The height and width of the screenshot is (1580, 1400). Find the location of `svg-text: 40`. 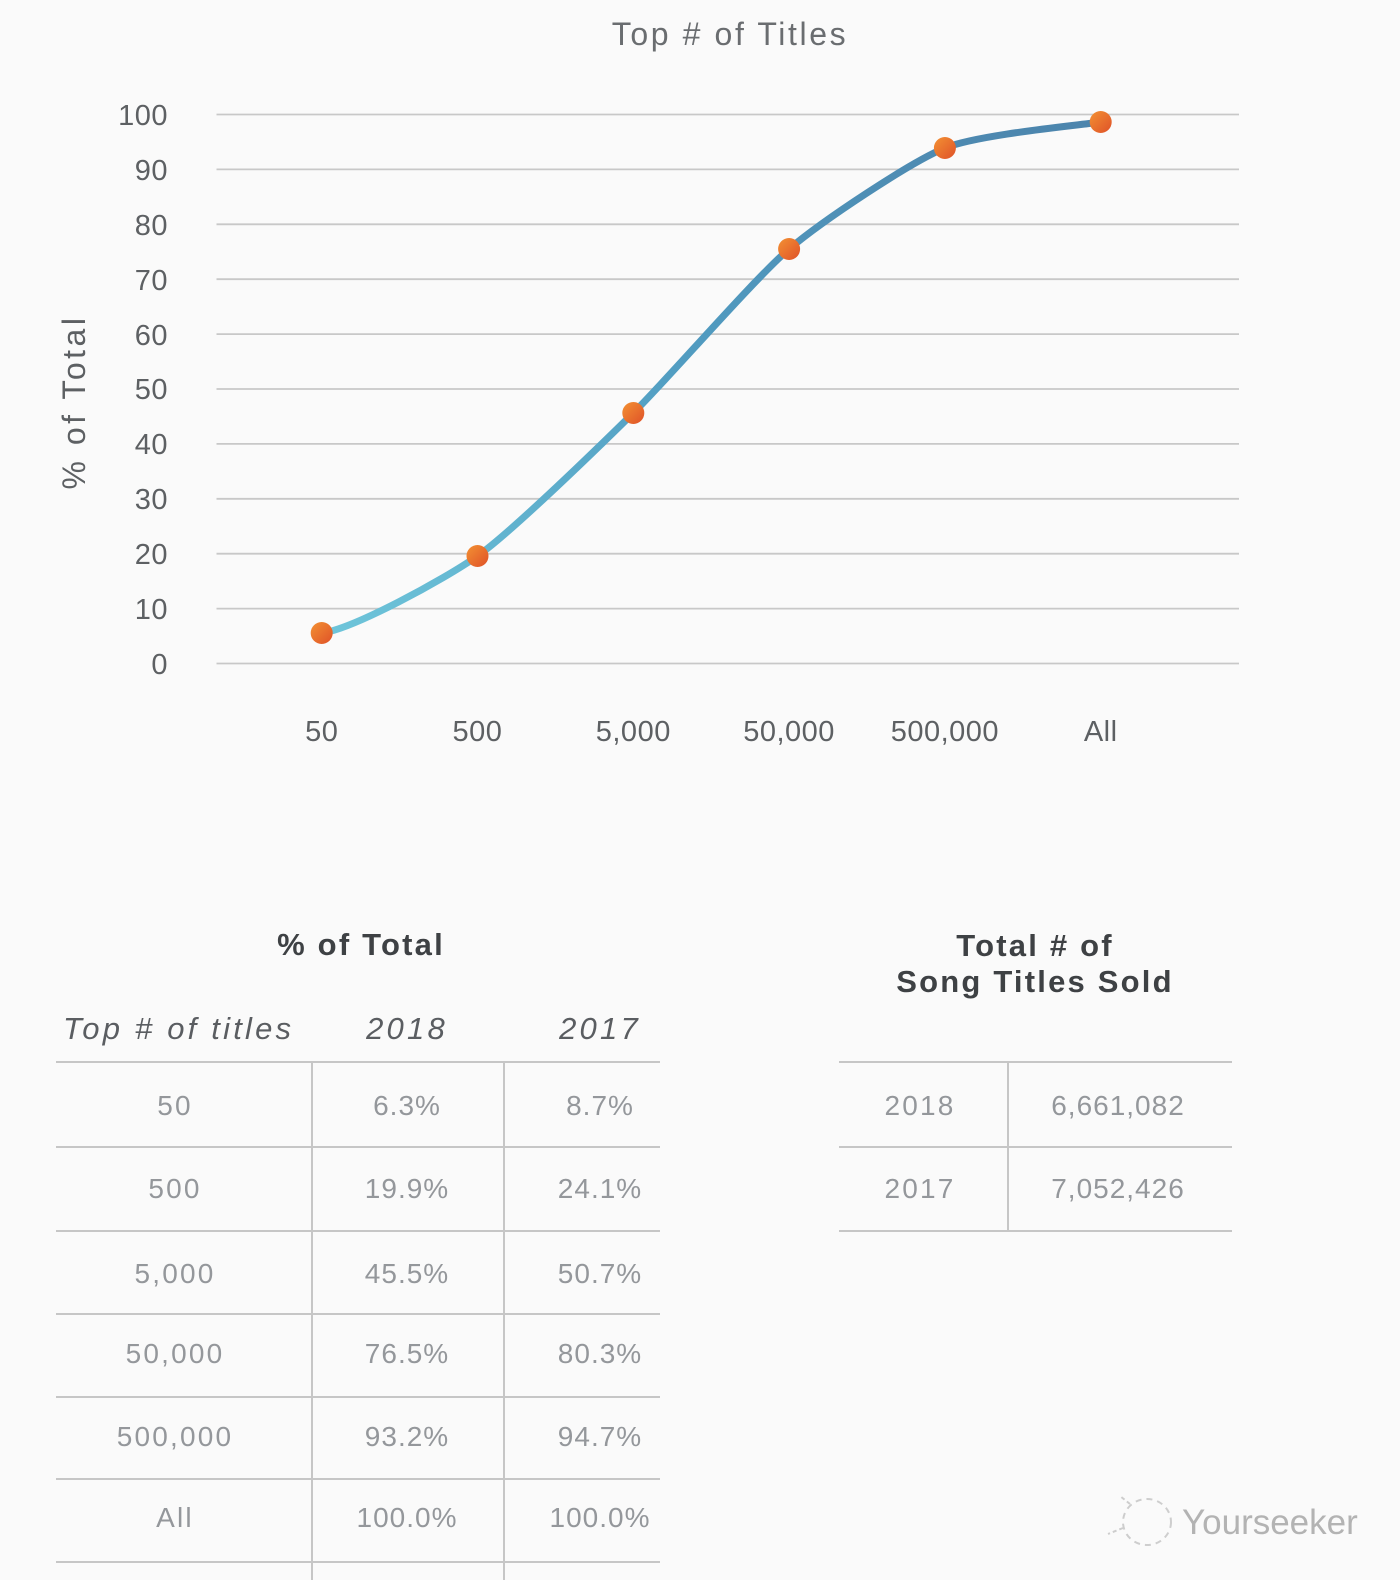

svg-text: 40 is located at coordinates (151, 445).